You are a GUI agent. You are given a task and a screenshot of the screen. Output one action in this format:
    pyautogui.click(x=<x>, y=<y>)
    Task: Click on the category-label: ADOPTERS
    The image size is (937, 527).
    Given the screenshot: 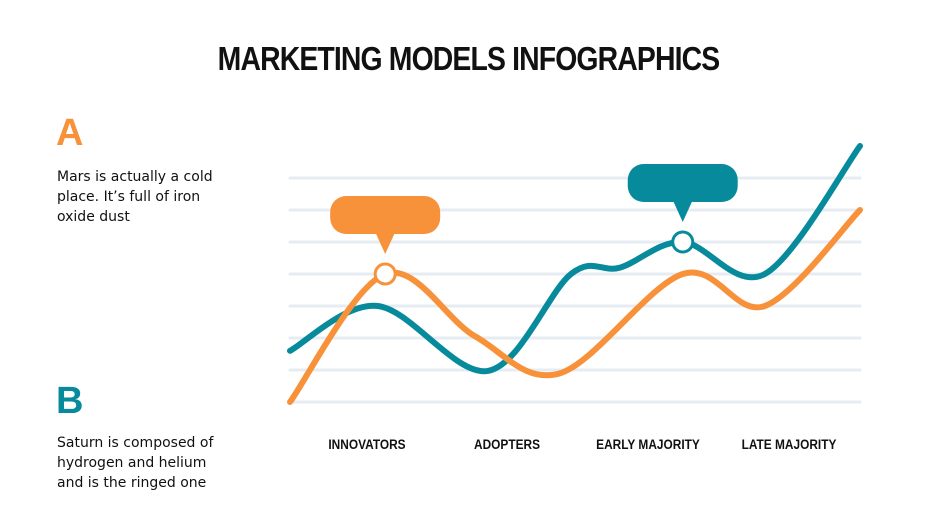 What is the action you would take?
    pyautogui.click(x=507, y=444)
    